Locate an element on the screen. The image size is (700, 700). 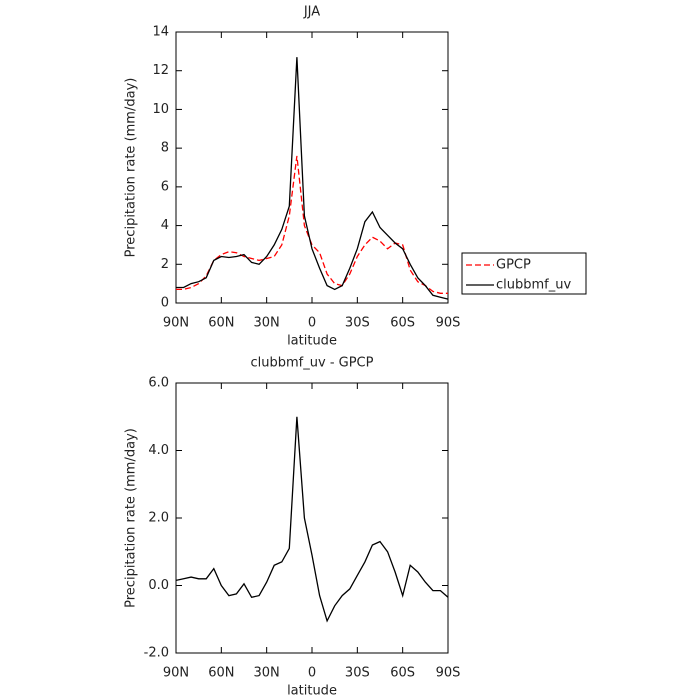
y-tick-label: 0.0 is located at coordinates (158, 585).